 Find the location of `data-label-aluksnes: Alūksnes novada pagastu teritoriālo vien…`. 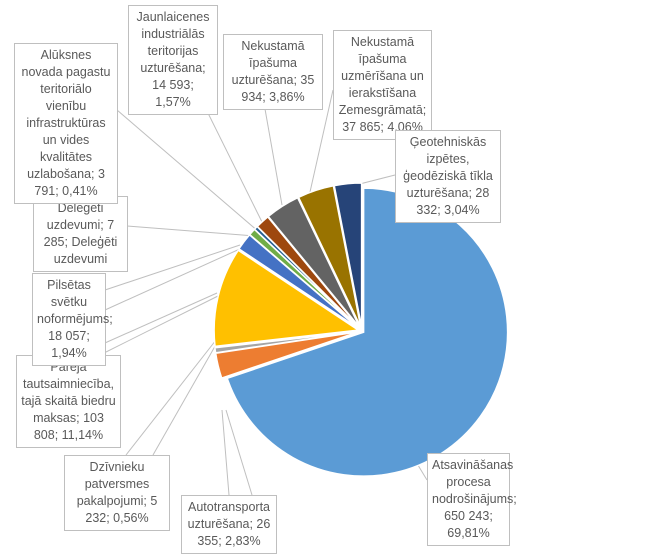

data-label-aluksnes: Alūksnes novada pagastu teritoriālo vien… is located at coordinates (66, 123).